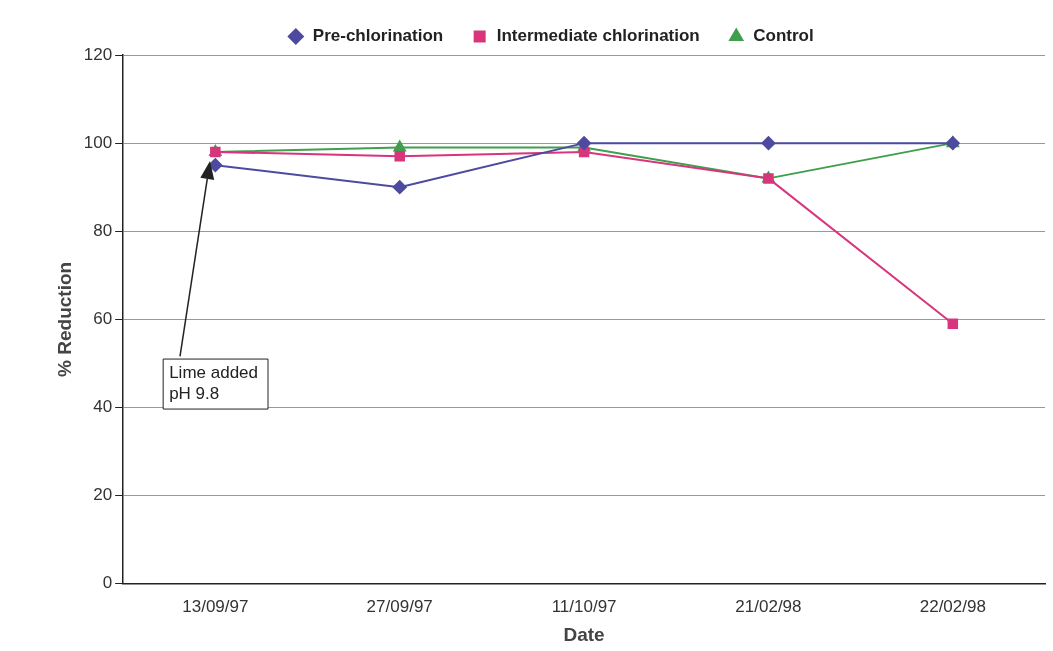 The image size is (1053, 651). Describe the element at coordinates (378, 36) in the screenshot. I see `legend-label: Pre-chlorination` at that location.